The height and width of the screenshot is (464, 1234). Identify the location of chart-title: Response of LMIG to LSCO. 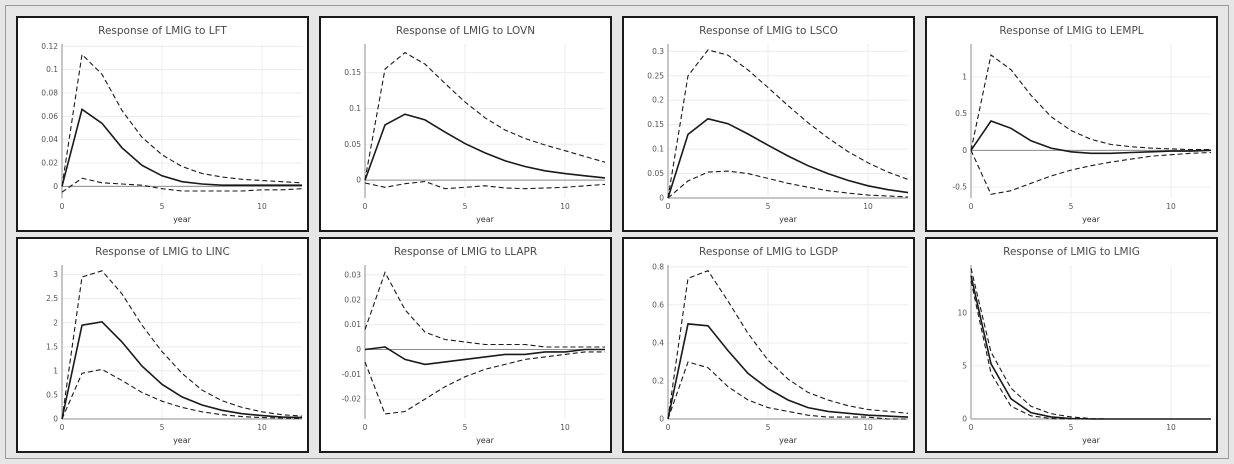
(768, 31).